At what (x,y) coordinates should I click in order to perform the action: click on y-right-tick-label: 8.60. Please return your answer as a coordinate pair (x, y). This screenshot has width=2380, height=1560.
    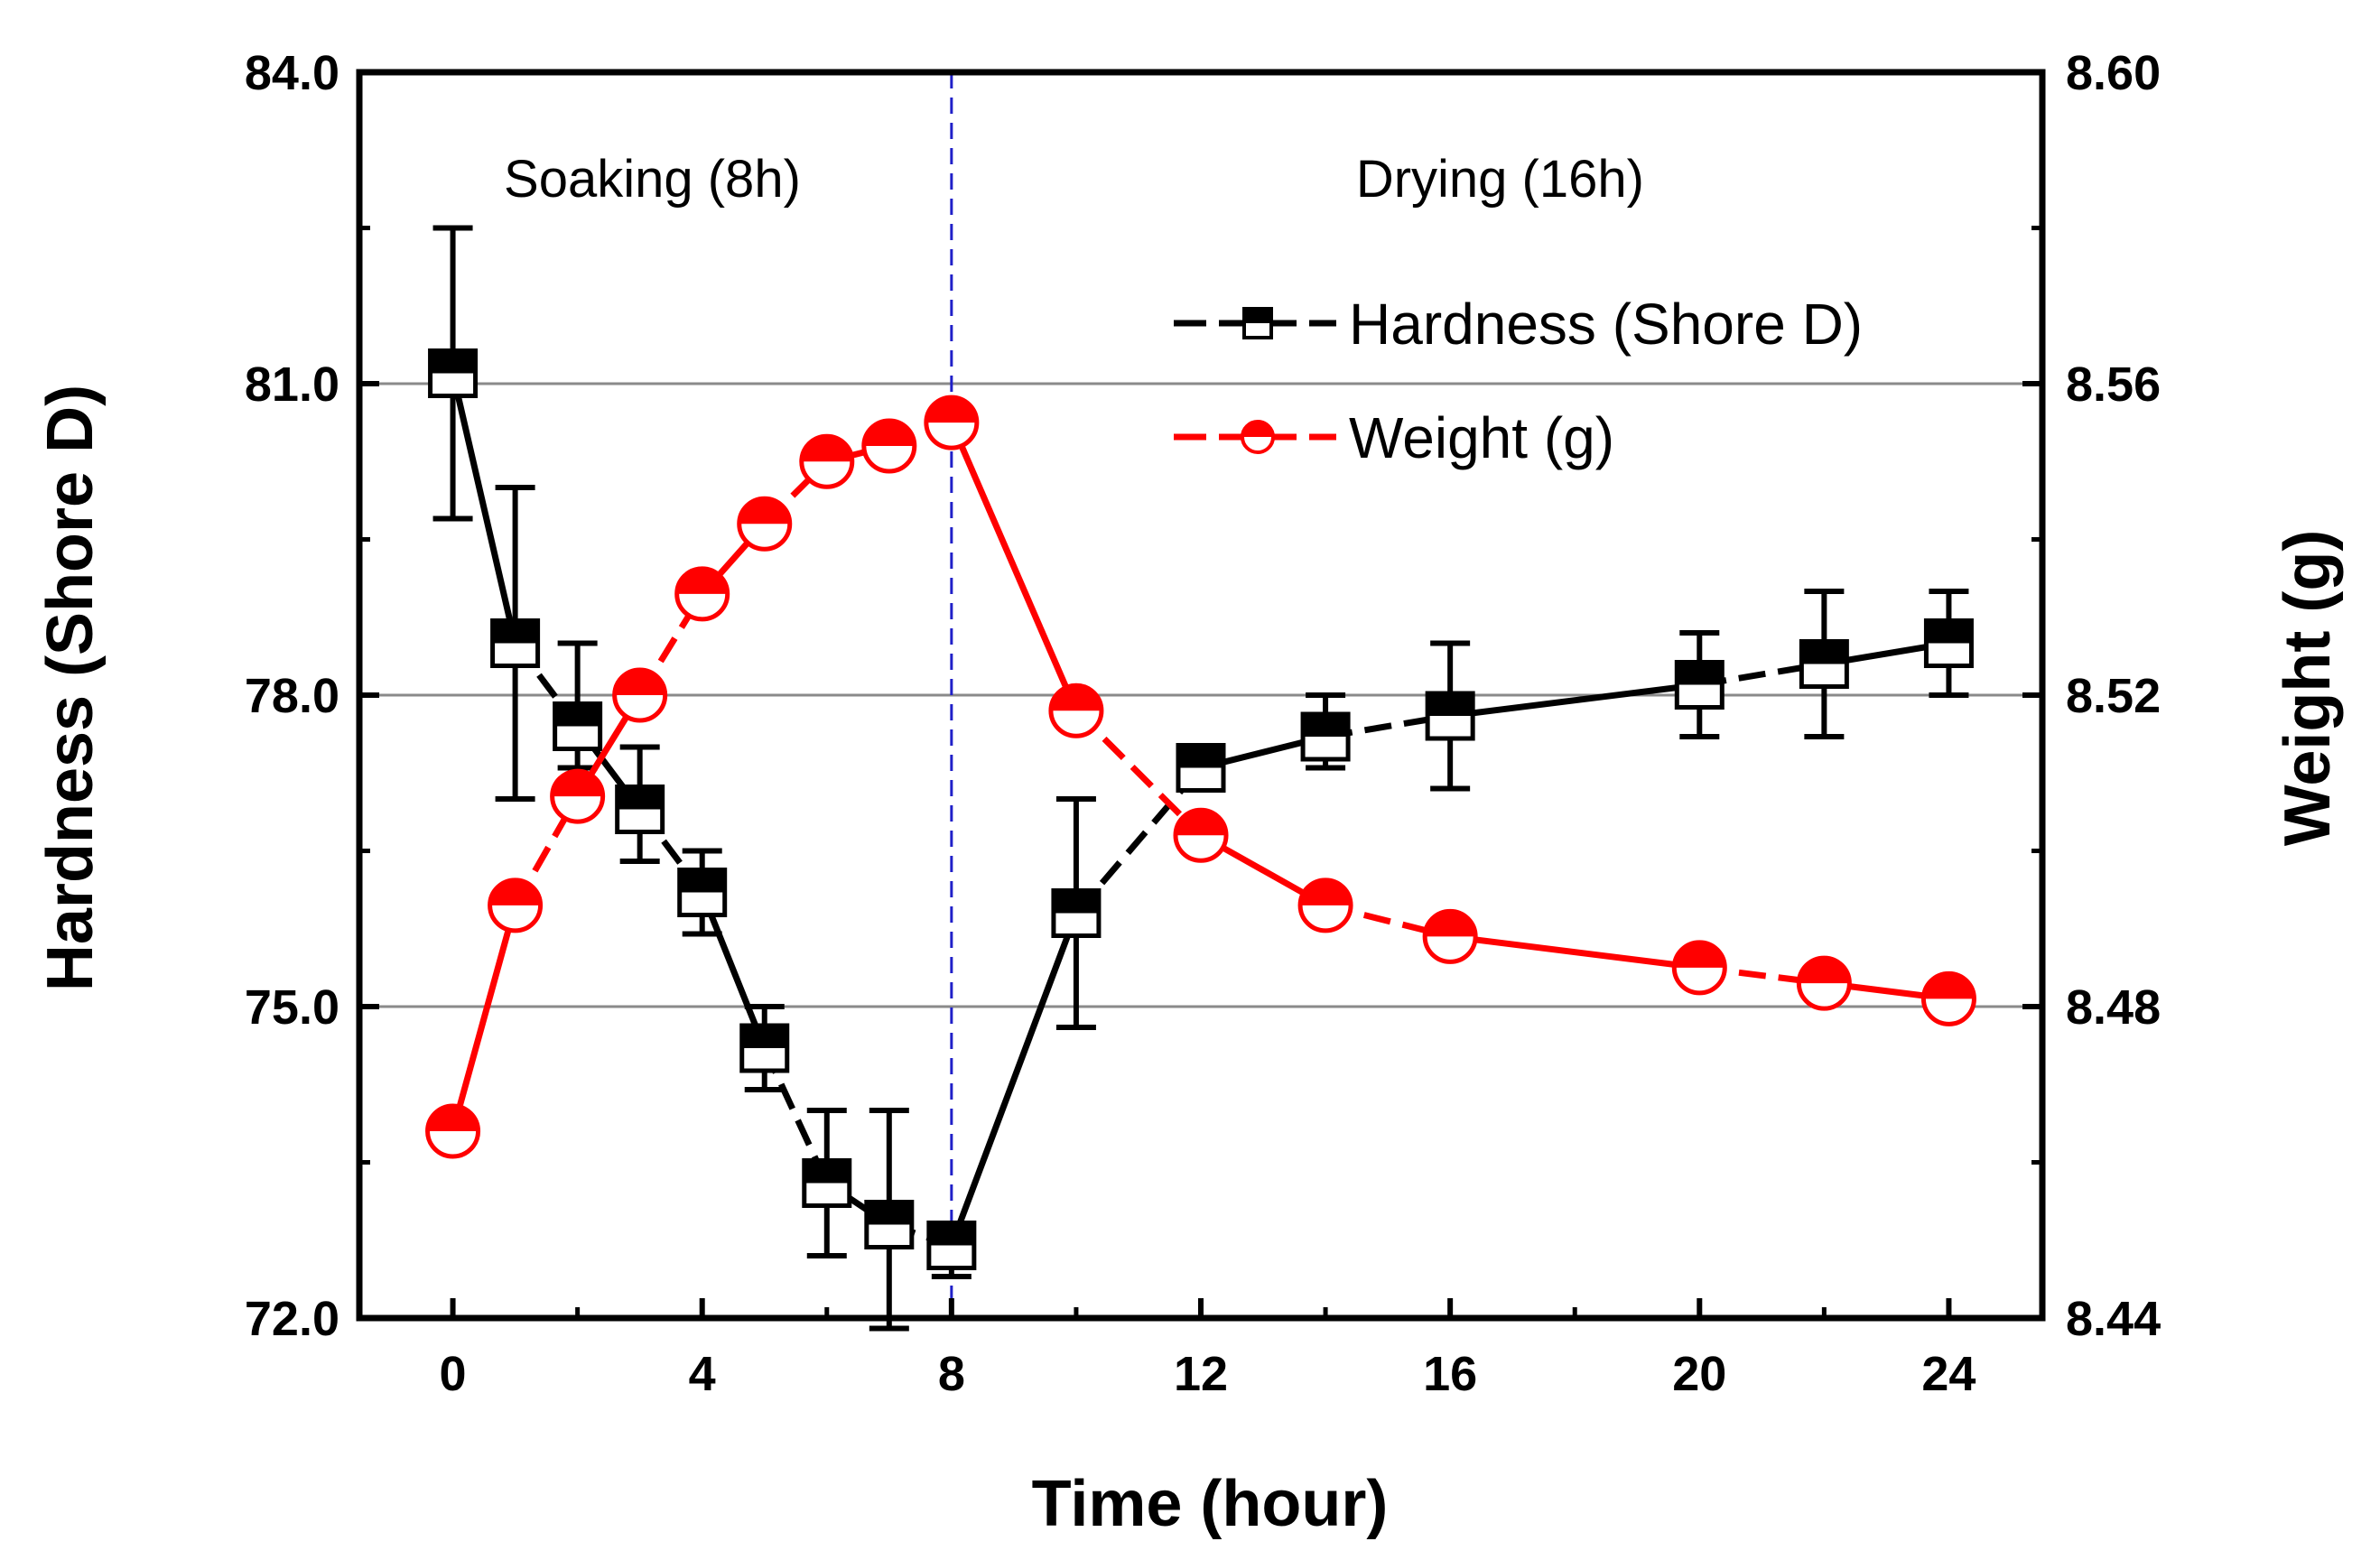
    Looking at the image, I should click on (2113, 73).